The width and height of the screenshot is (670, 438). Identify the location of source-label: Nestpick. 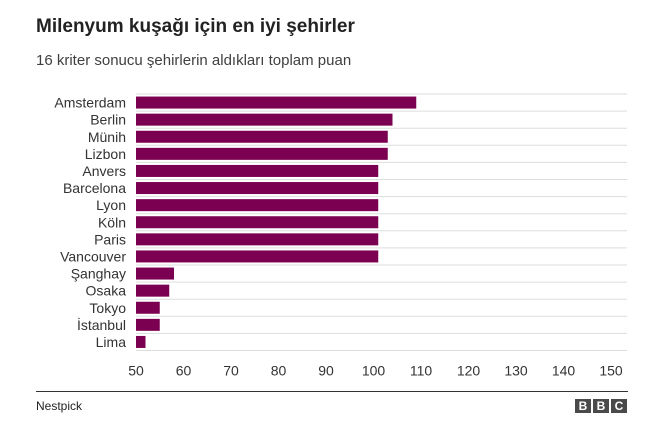
(59, 406).